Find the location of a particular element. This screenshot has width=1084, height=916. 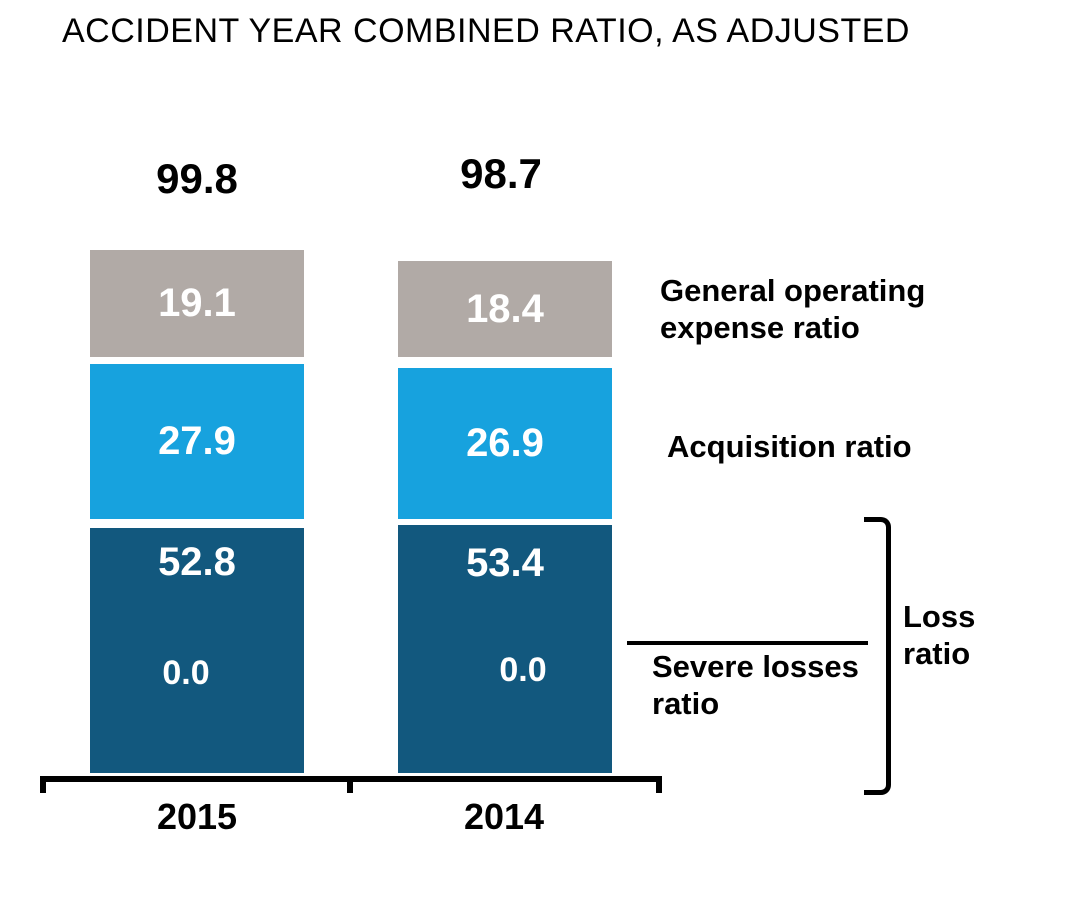

x-axis-tick-middle is located at coordinates (350, 784).